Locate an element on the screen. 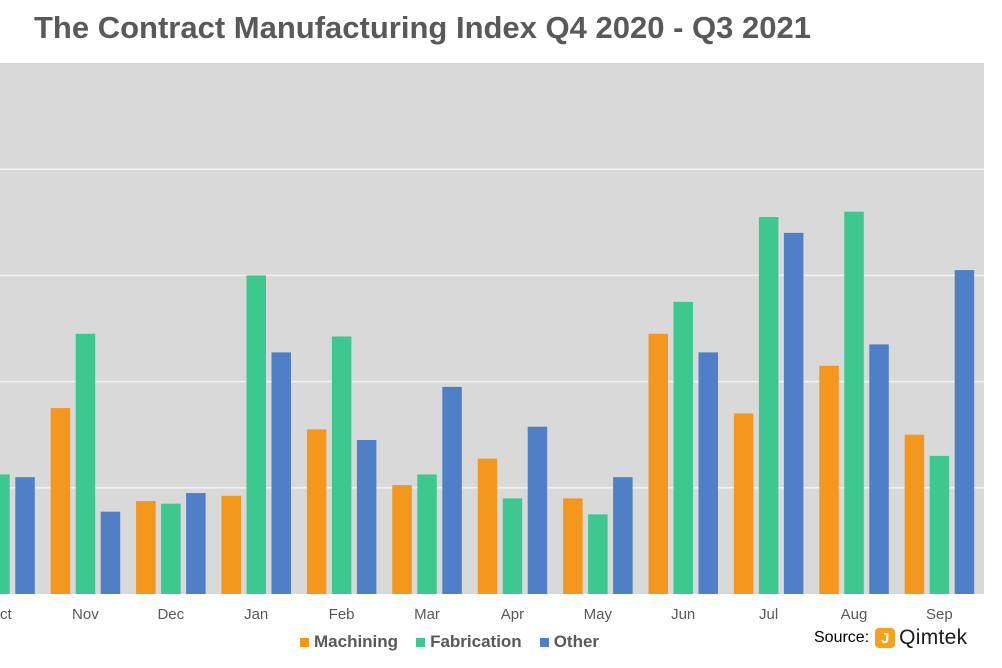  legend-item-machining: Machining is located at coordinates (349, 642).